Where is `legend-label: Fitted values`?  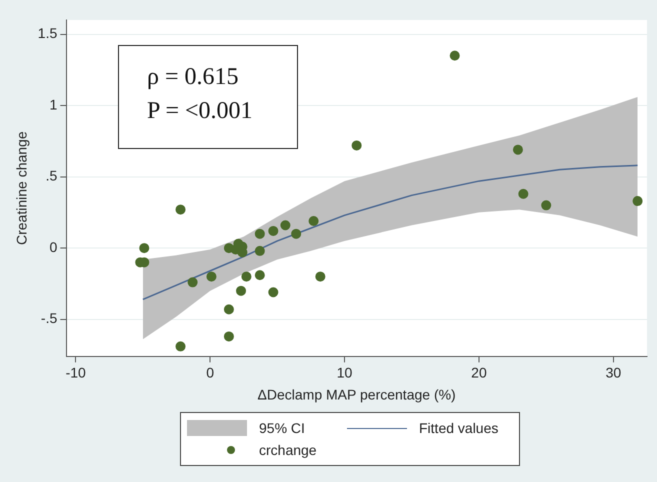
legend-label: Fitted values is located at coordinates (458, 428).